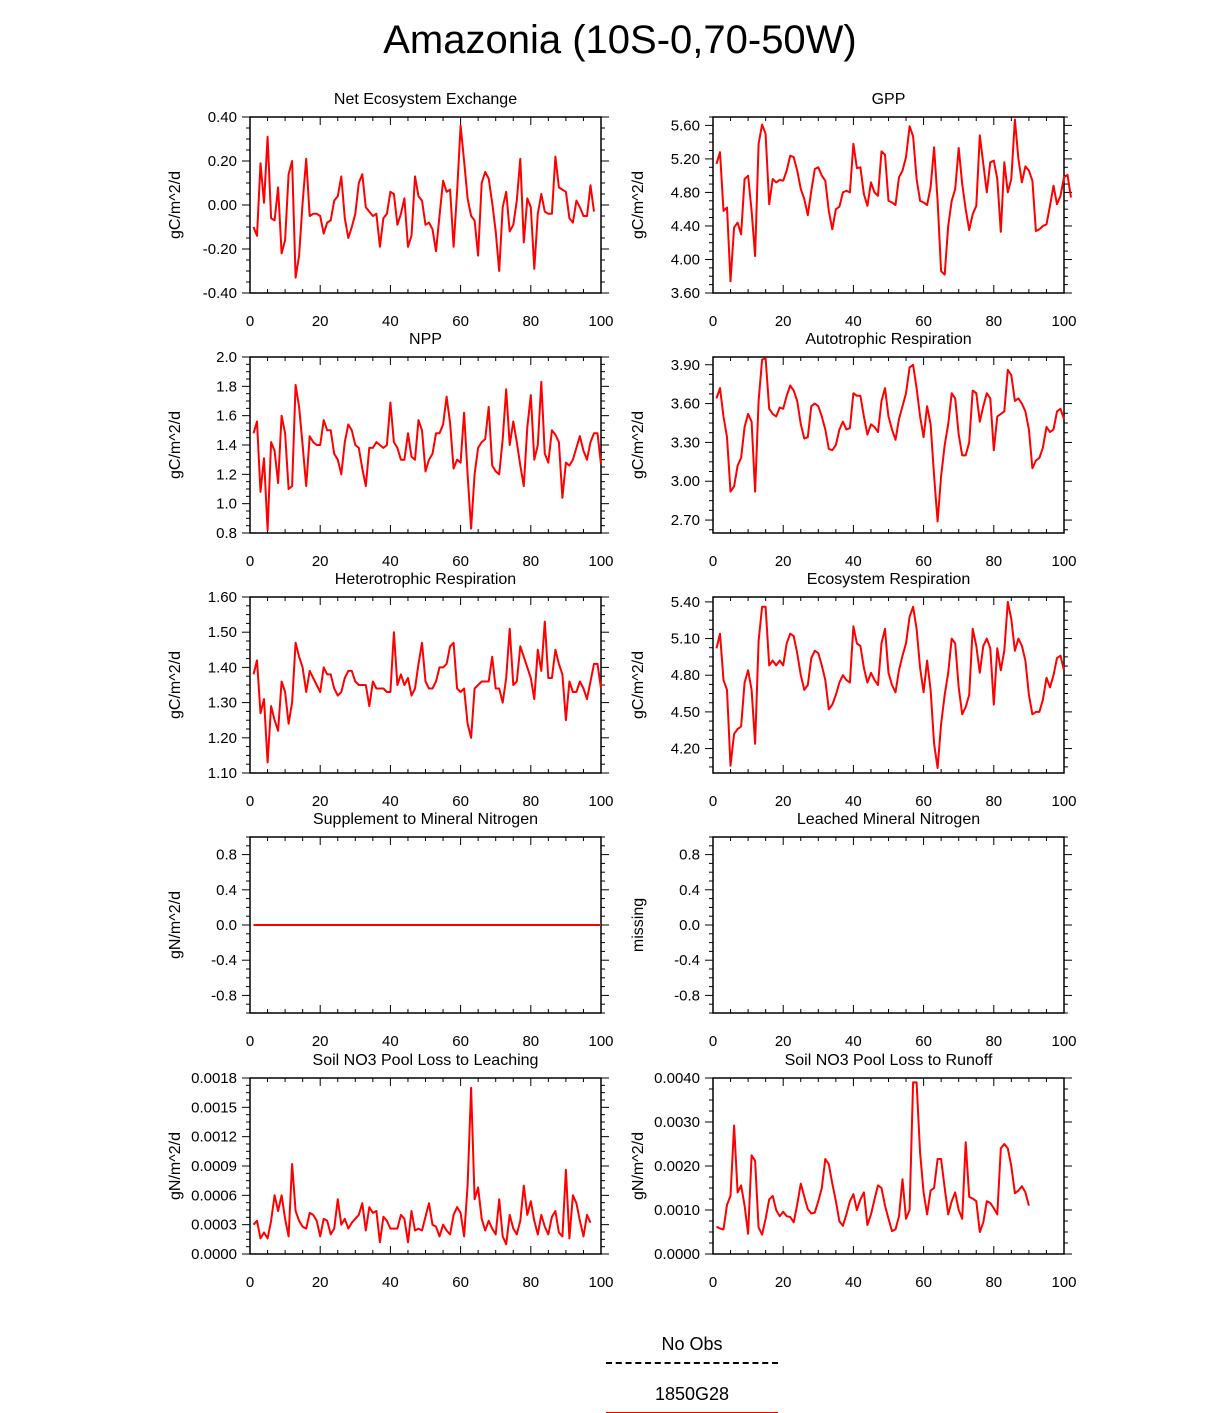 This screenshot has height=1413, width=1224. What do you see at coordinates (220, 293) in the screenshot?
I see `y-tick-label: -0.40` at bounding box center [220, 293].